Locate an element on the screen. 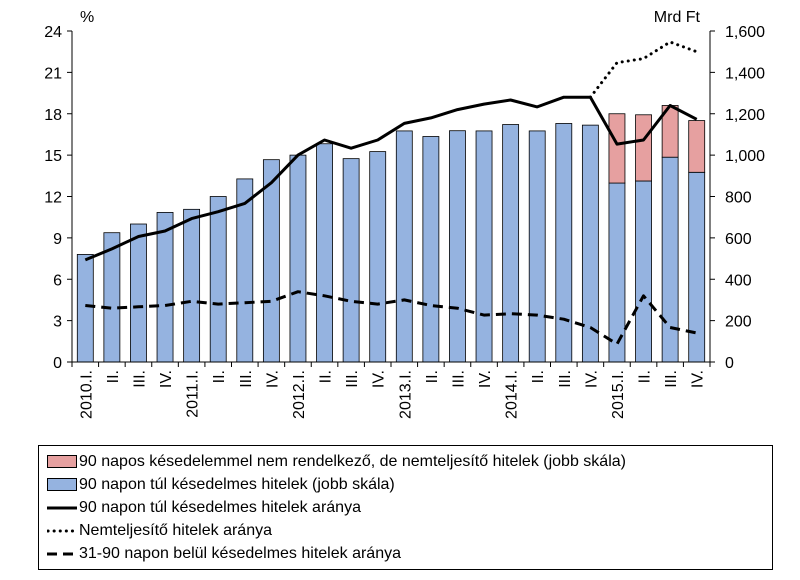 Image resolution: width=800 pixels, height=580 pixels. left-tick-label: 12 is located at coordinates (53, 198).